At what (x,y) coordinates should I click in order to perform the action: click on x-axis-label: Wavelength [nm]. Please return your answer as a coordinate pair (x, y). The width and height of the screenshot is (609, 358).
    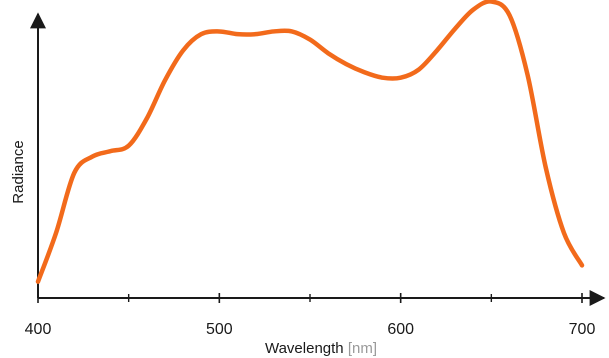
    Looking at the image, I should click on (321, 348).